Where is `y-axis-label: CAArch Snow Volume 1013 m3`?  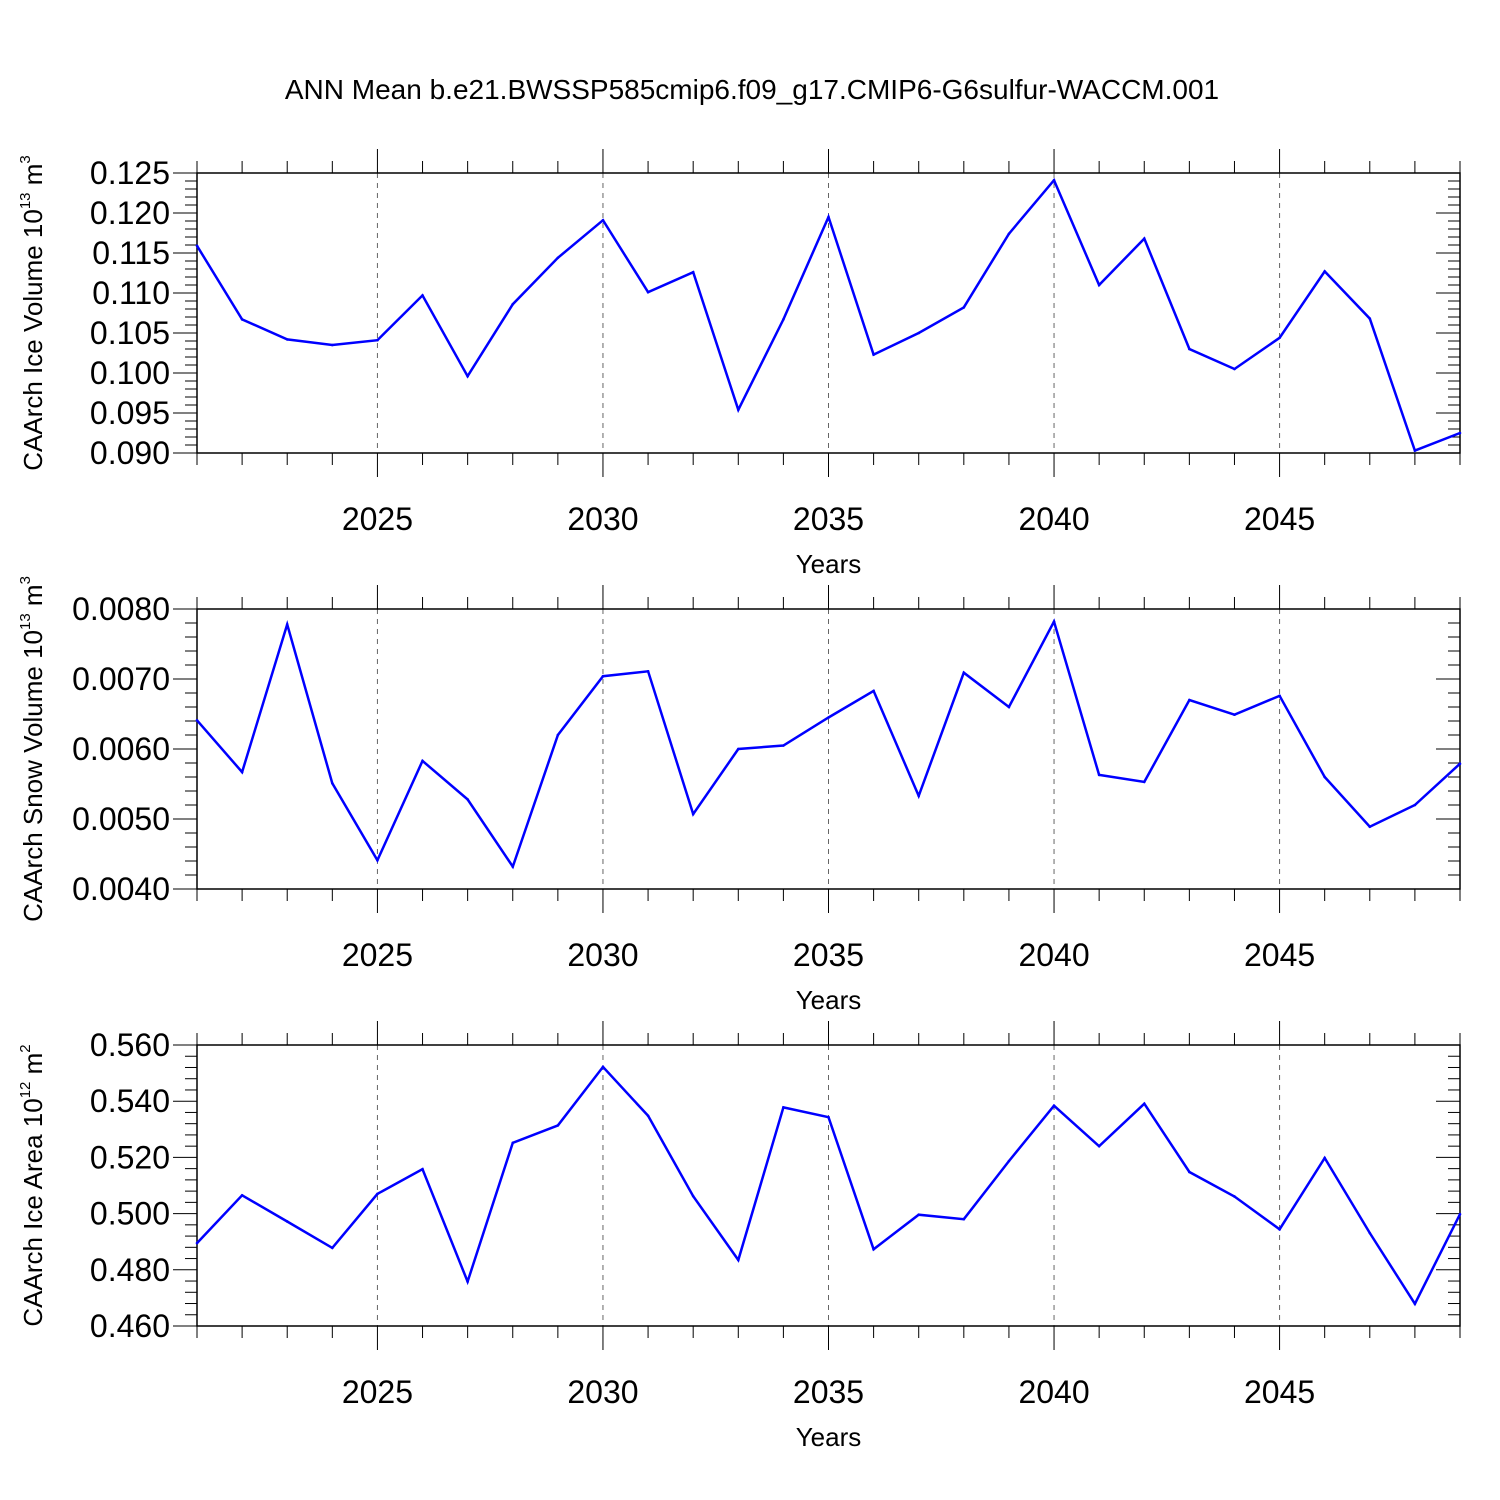 y-axis-label: CAArch Snow Volume 1013 m3 is located at coordinates (32, 749).